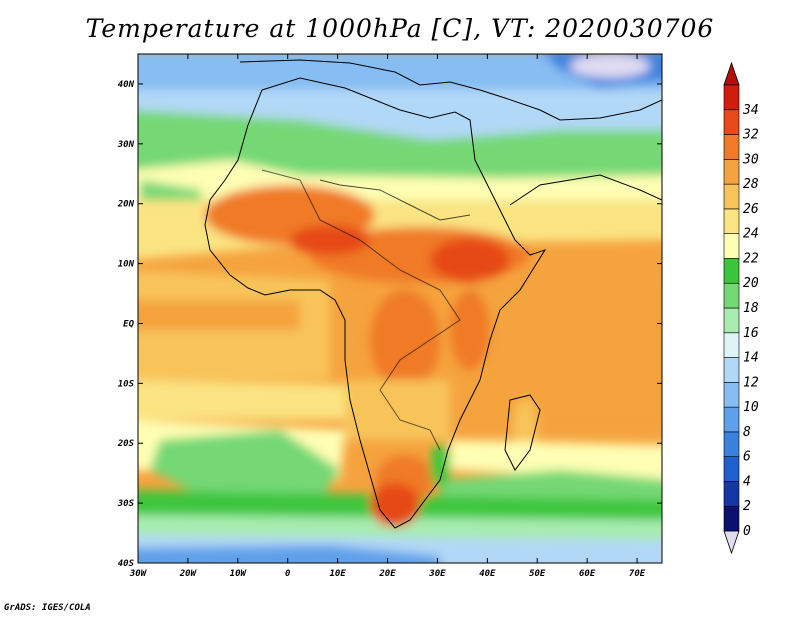  Describe the element at coordinates (126, 564) in the screenshot. I see `lat-tick-label: 40S` at that location.